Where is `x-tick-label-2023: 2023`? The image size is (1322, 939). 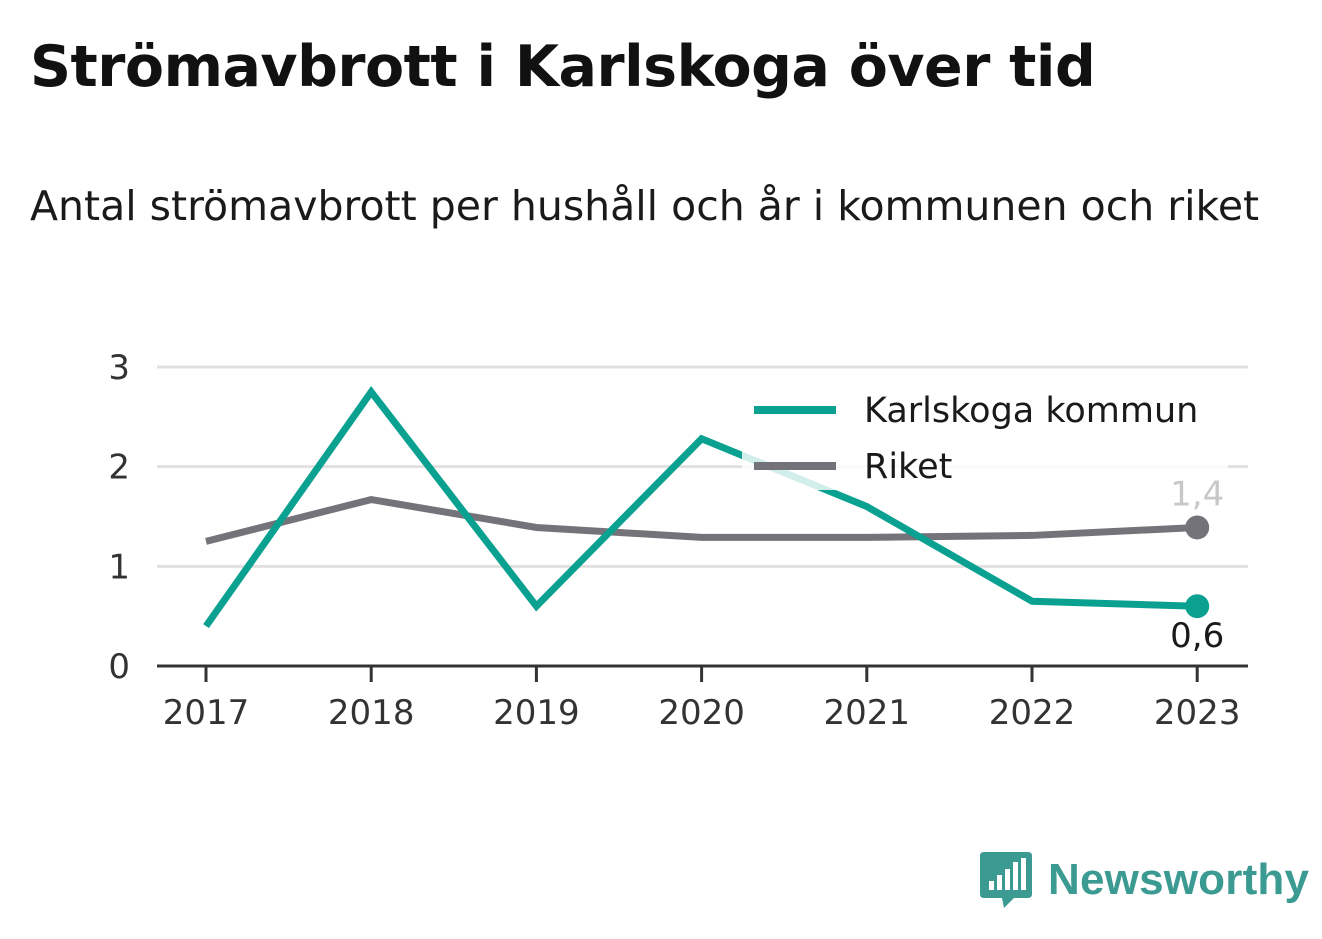
x-tick-label-2023: 2023 is located at coordinates (1197, 713).